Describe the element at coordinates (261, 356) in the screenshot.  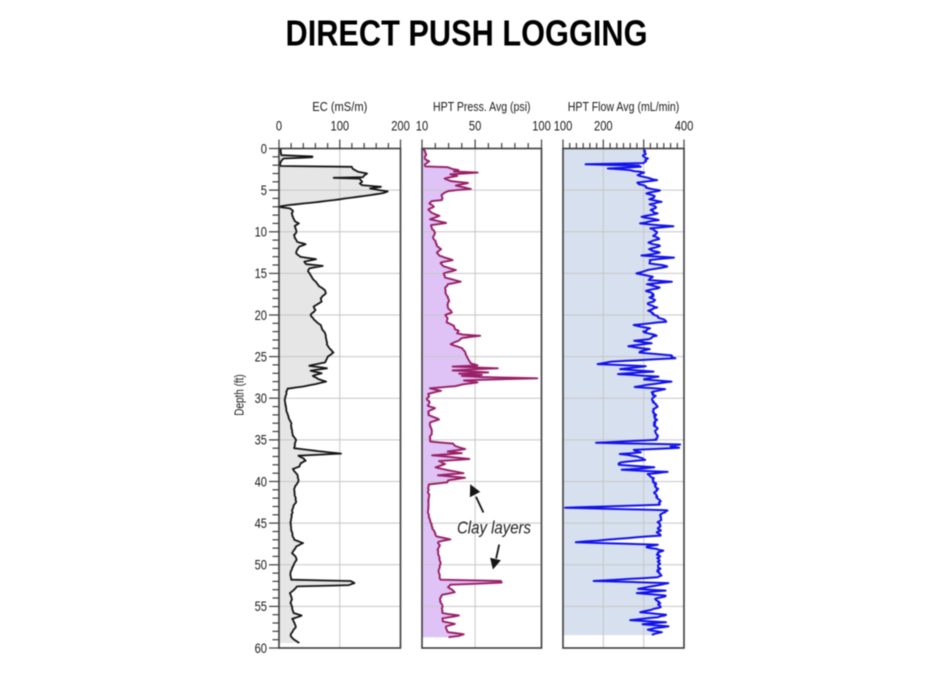
I see `svg-text: 25` at that location.